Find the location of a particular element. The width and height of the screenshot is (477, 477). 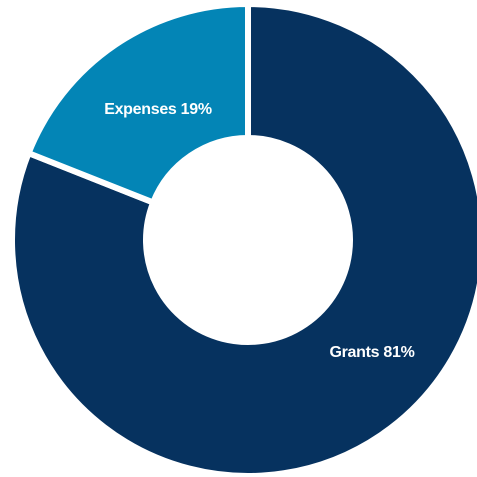

slice-label-expenses: Expenses 19% is located at coordinates (158, 109).